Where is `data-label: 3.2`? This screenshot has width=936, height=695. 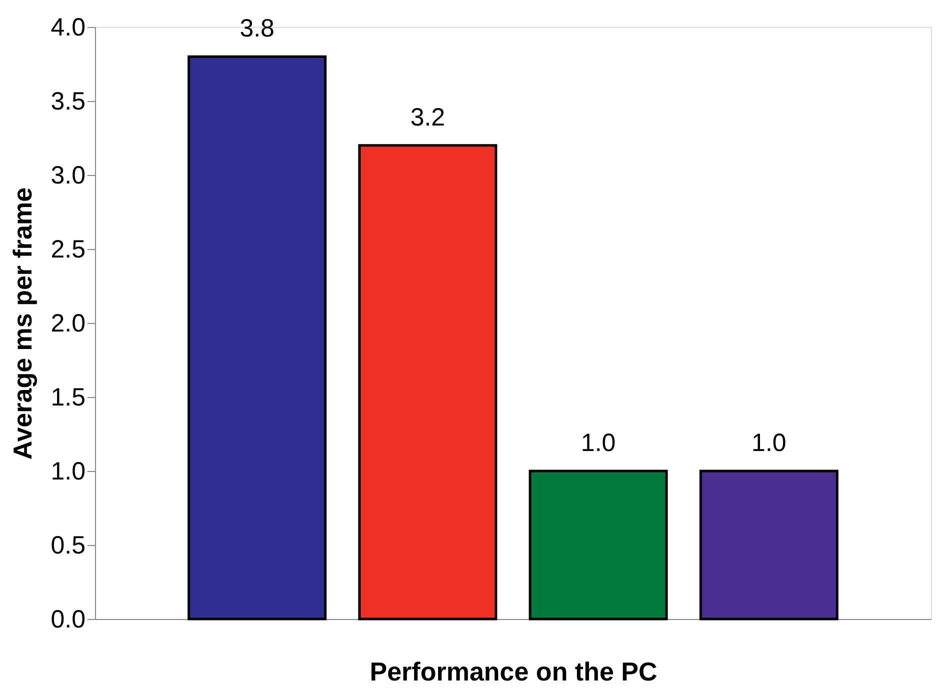
data-label: 3.2 is located at coordinates (428, 117).